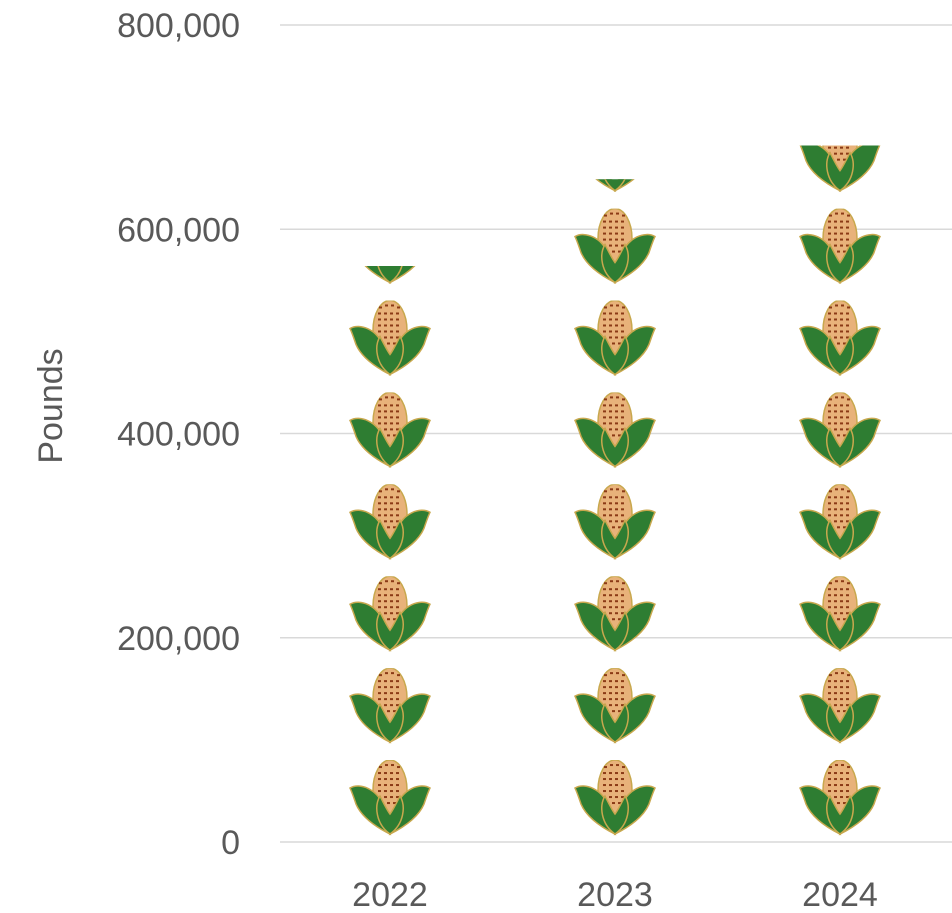 The width and height of the screenshot is (952, 913). What do you see at coordinates (178, 230) in the screenshot?
I see `y-tick-label: 600,000` at bounding box center [178, 230].